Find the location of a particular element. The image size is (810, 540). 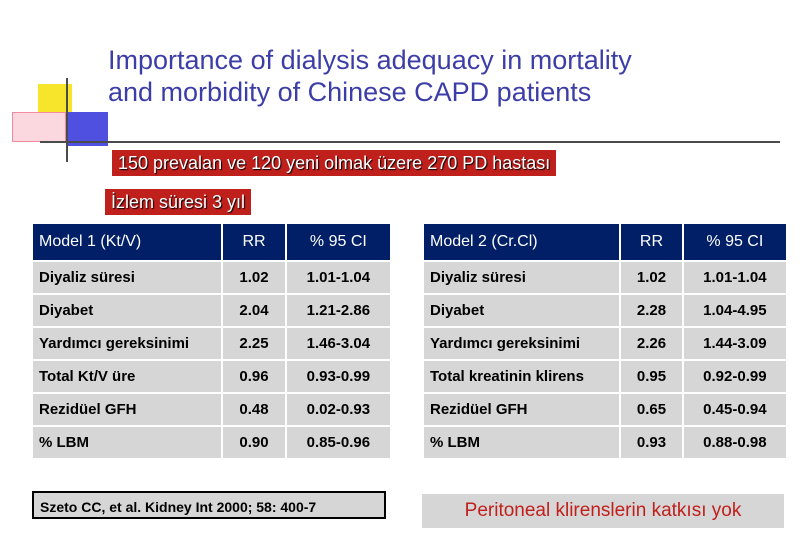

table-row: Diyabet 2.28 1.04-4.95 is located at coordinates (605, 310).